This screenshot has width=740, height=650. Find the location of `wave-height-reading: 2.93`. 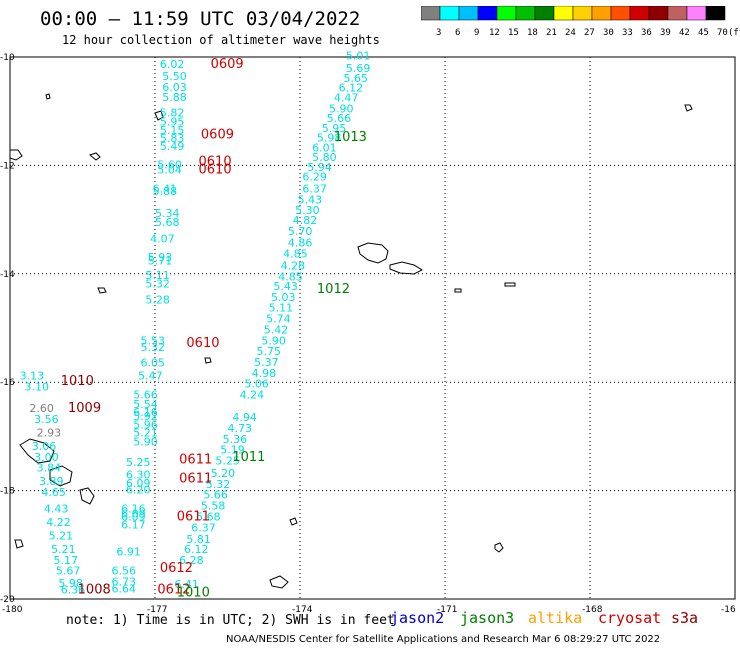

wave-height-reading: 2.93 is located at coordinates (49, 432).